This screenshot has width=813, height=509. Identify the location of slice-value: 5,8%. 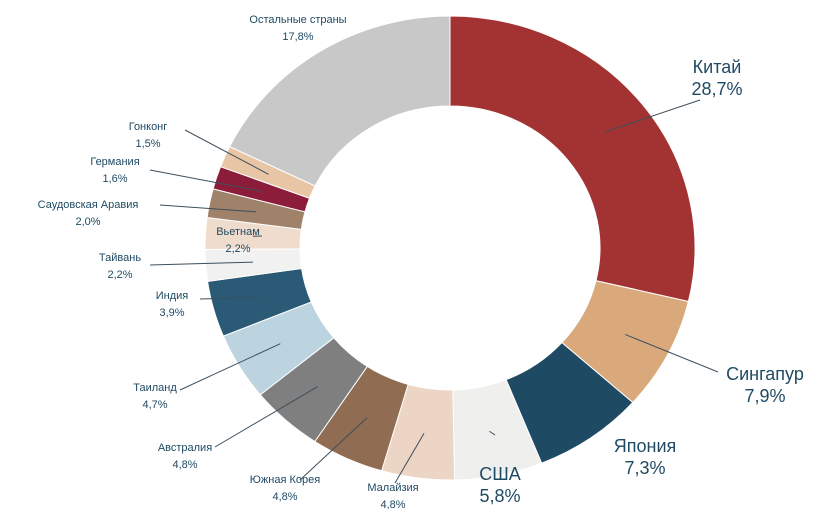
(499, 496).